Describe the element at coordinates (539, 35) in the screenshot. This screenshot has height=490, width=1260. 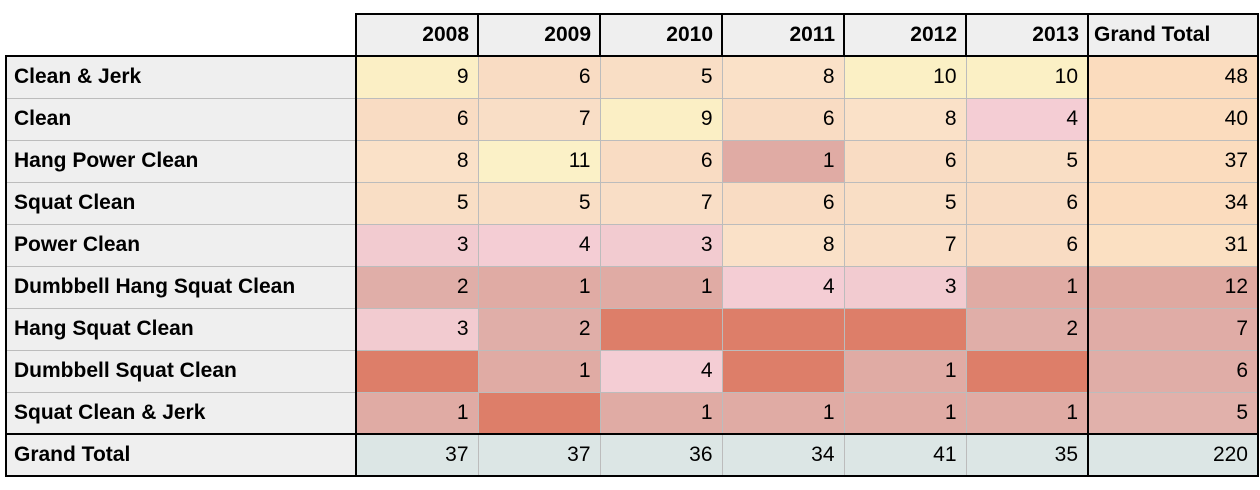
I see `column-header-2009: 2009` at that location.